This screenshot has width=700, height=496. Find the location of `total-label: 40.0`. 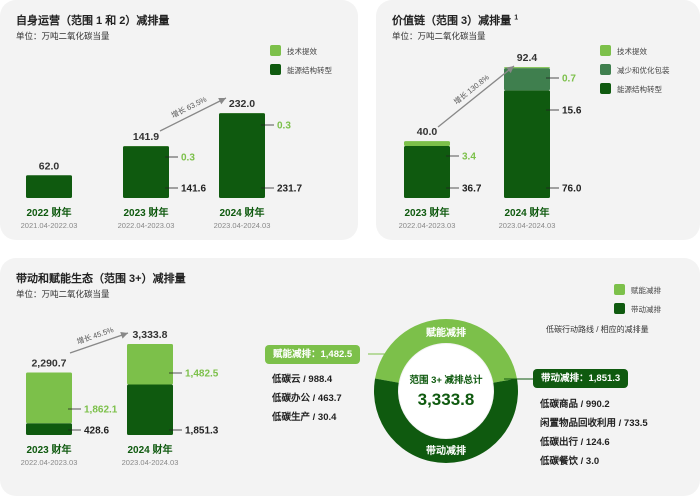

total-label: 40.0 is located at coordinates (427, 132).